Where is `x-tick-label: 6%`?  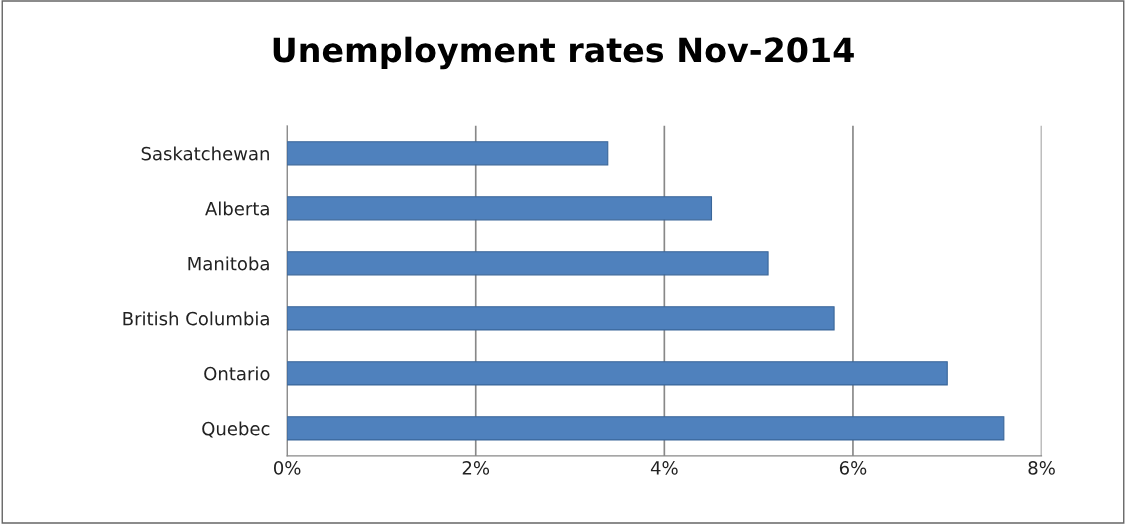 x-tick-label: 6% is located at coordinates (853, 468).